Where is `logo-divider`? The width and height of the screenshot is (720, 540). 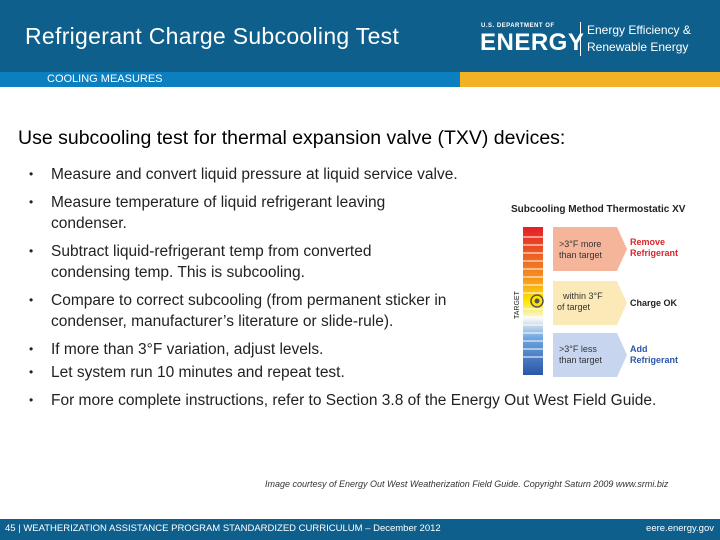
logo-divider is located at coordinates (580, 39).